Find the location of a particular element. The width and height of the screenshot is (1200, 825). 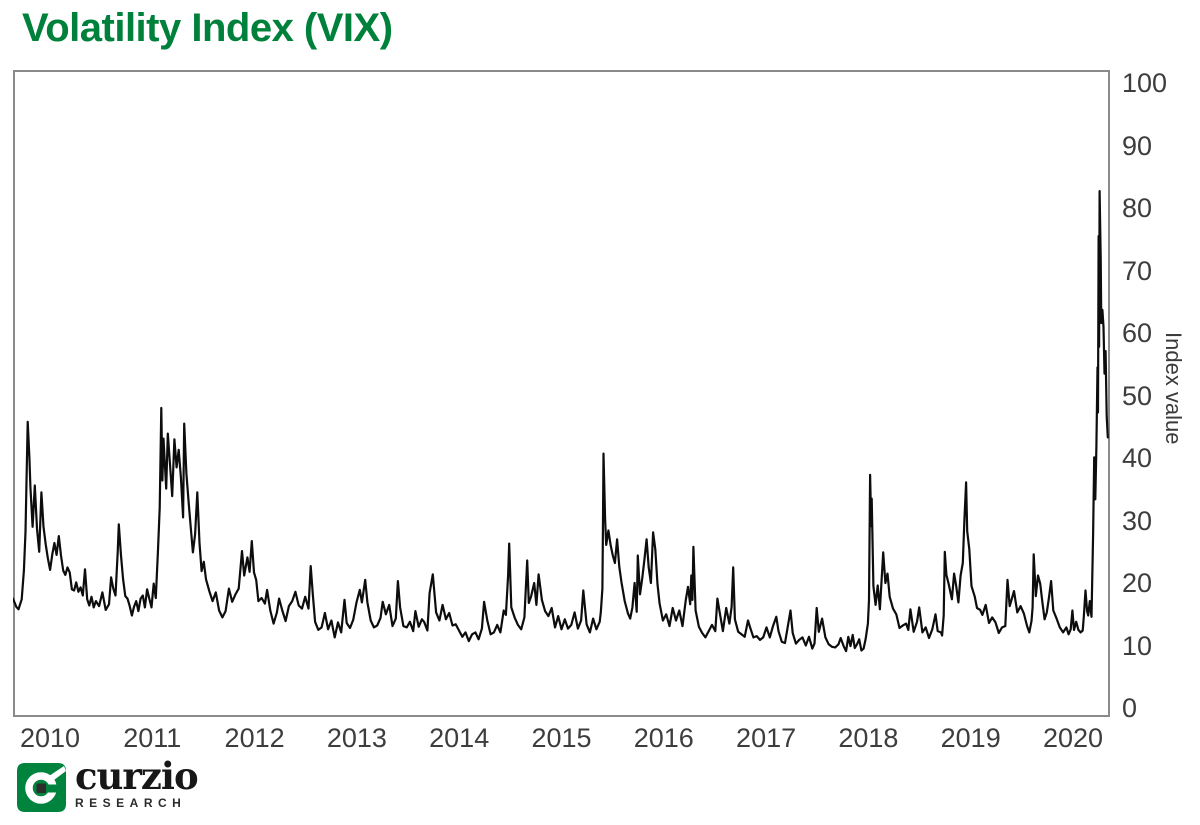

logo-text: curzio RESEARCH is located at coordinates (137, 784).